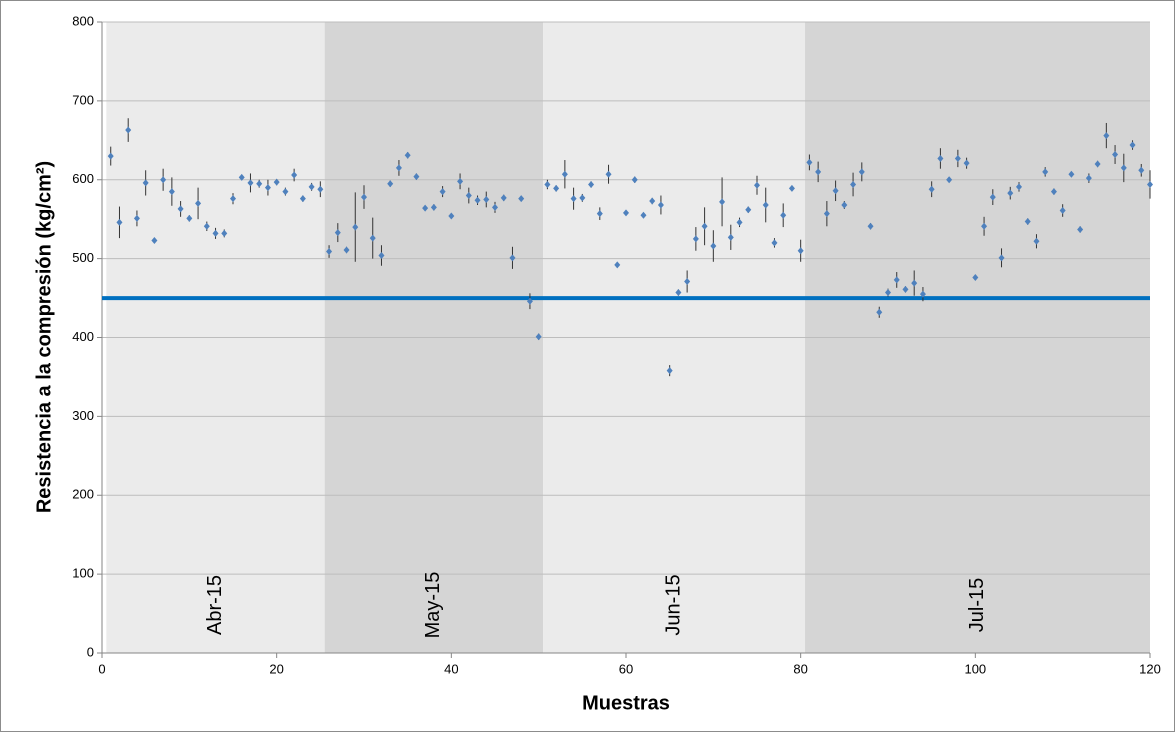 The width and height of the screenshot is (1175, 732). What do you see at coordinates (83, 573) in the screenshot?
I see `y-tick-label: 100` at bounding box center [83, 573].